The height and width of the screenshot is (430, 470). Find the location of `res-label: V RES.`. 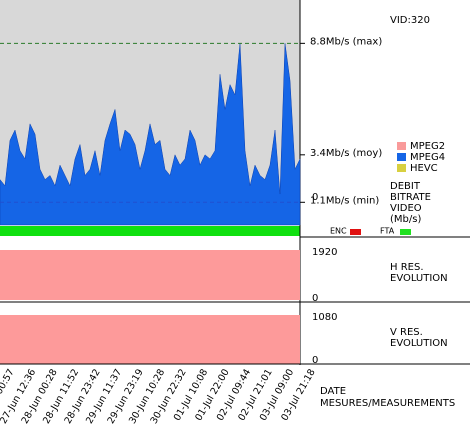

res-label: V RES. is located at coordinates (406, 332).